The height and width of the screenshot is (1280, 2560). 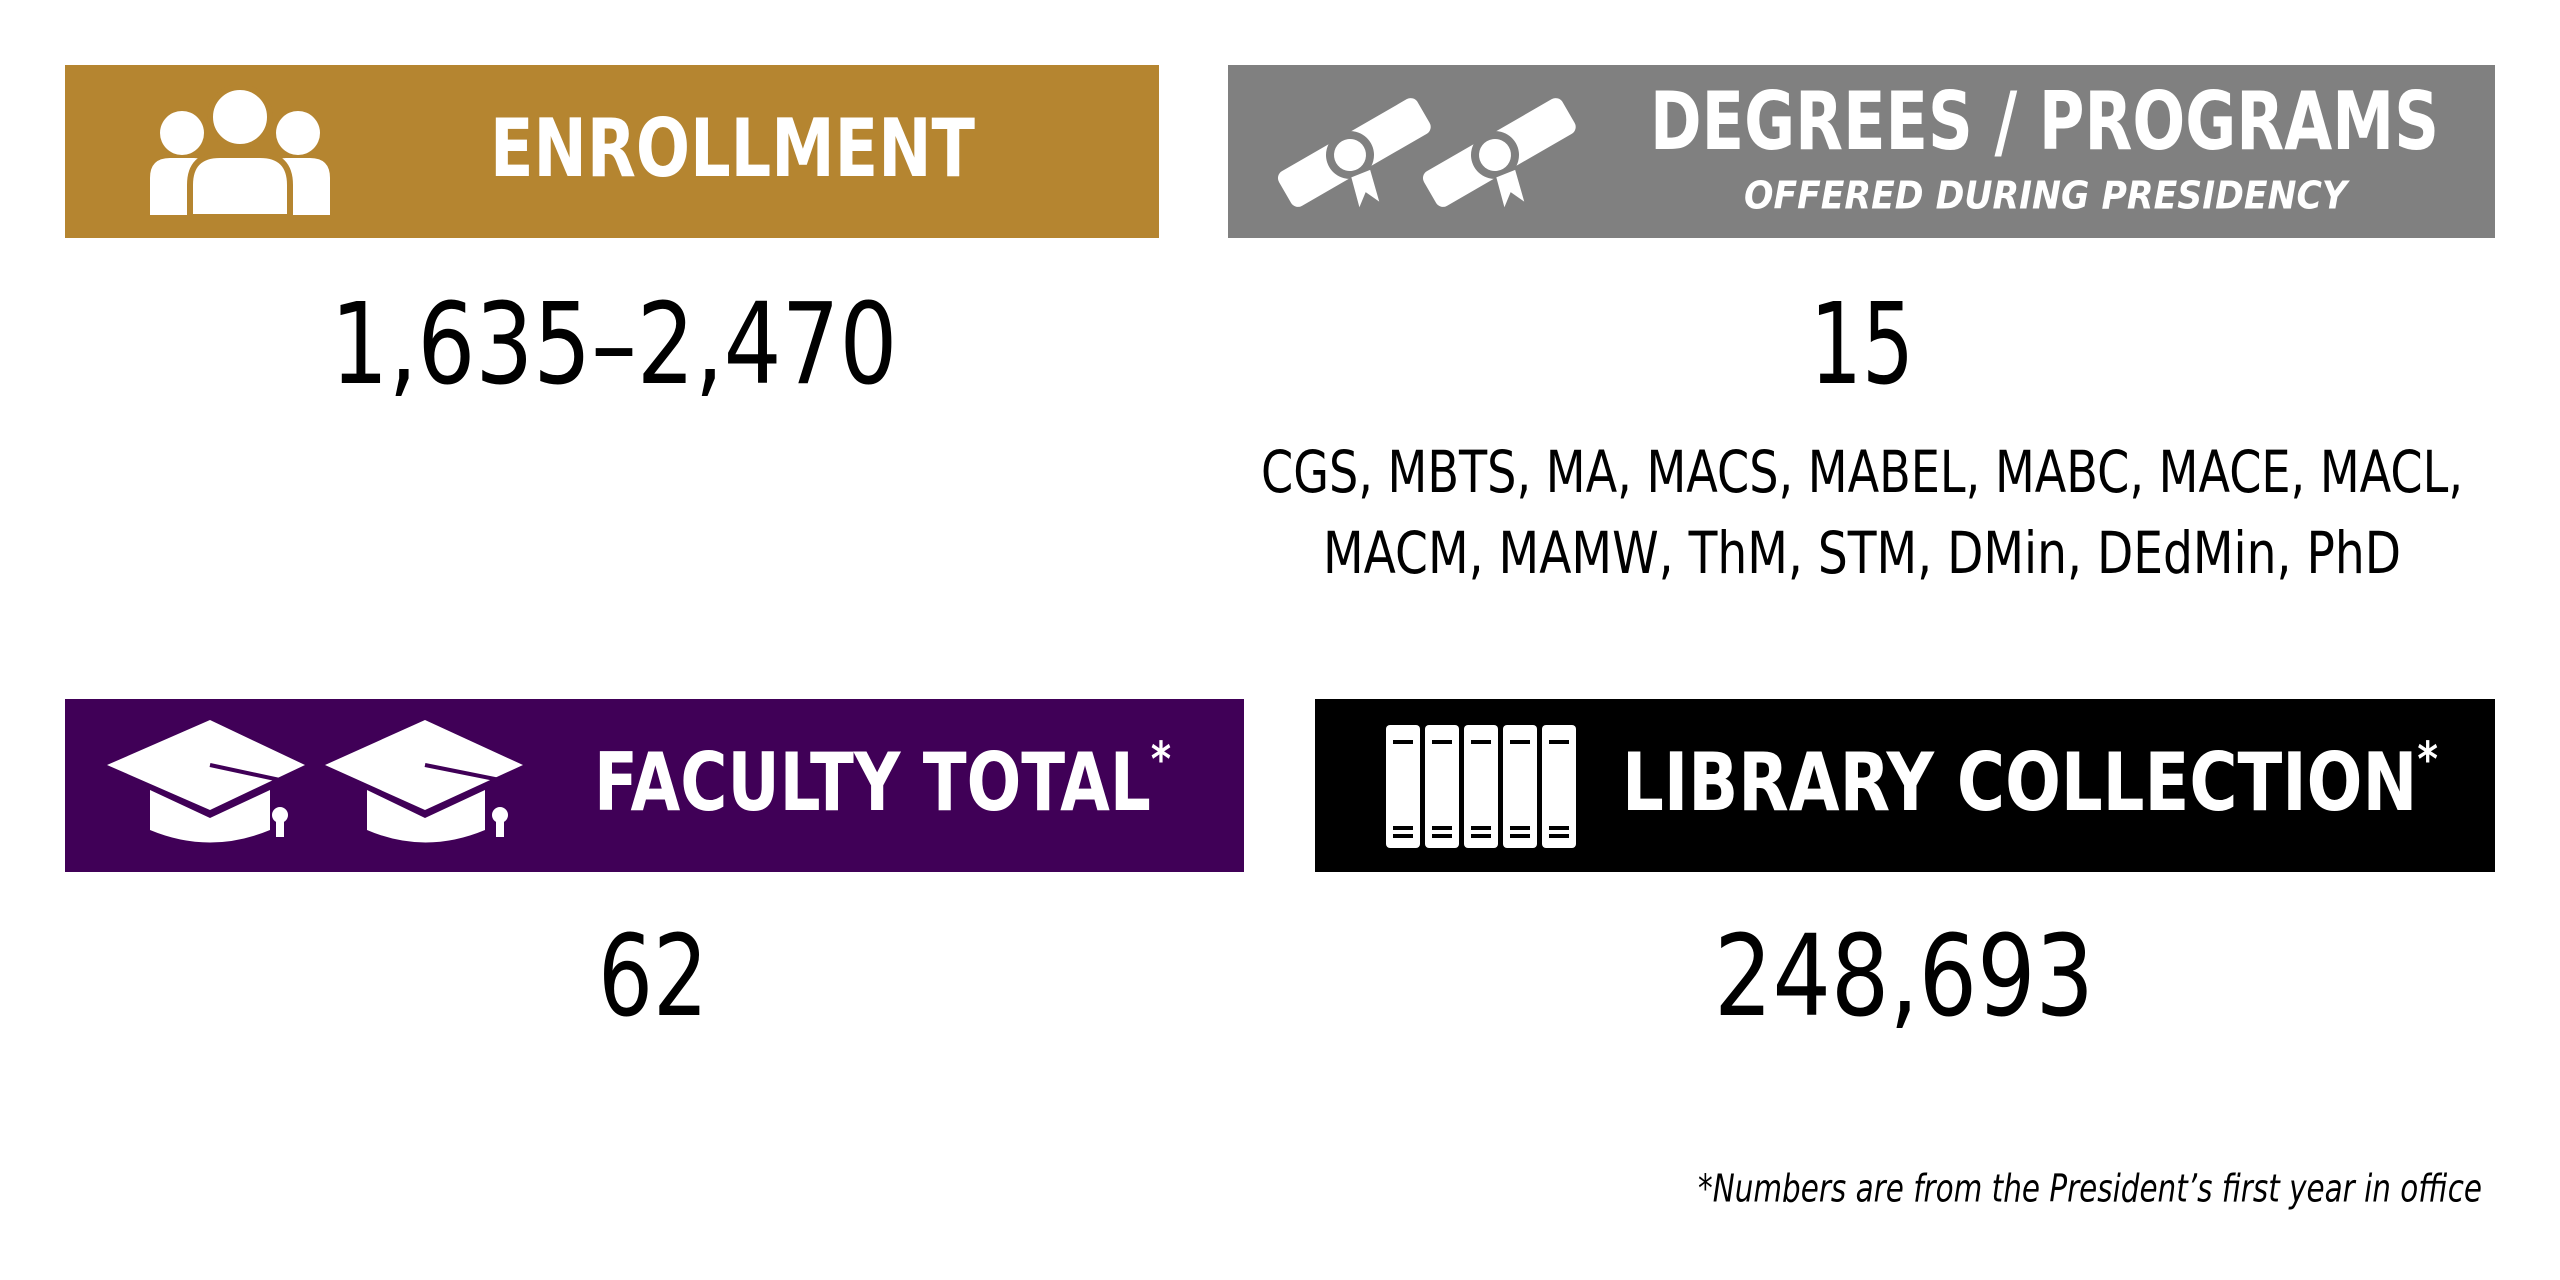 What do you see at coordinates (2047, 196) in the screenshot?
I see `degrees-subtitle: OFFERED DURING PRESIDENCY` at bounding box center [2047, 196].